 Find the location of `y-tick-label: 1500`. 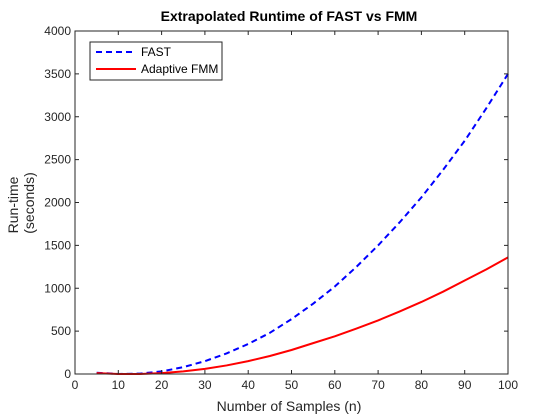

y-tick-label: 1500 is located at coordinates (57, 245).